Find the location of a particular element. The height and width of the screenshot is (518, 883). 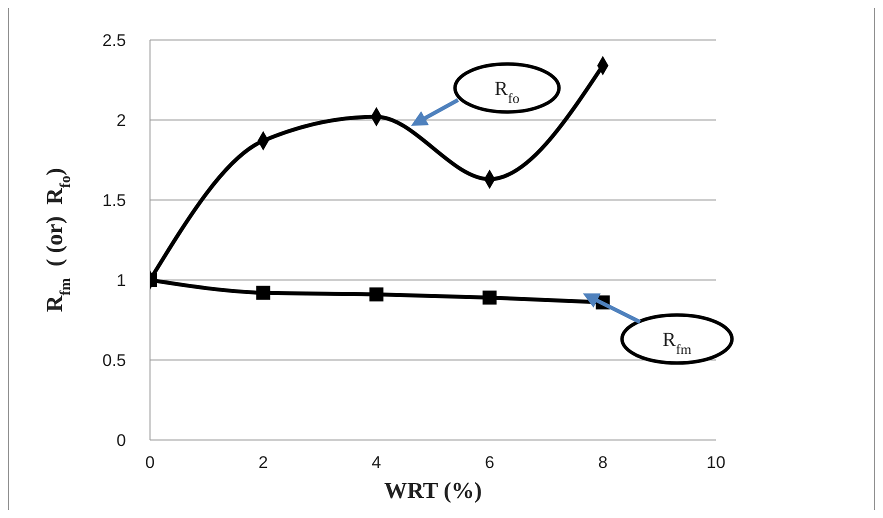

x-tick-label: 6 is located at coordinates (489, 462).